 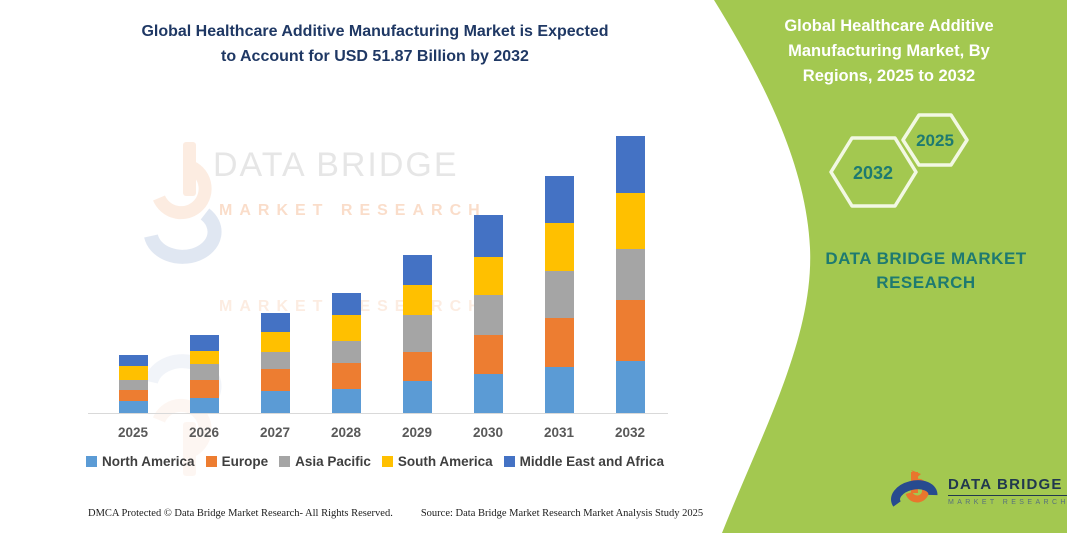 I want to click on x-axis-label-2028: 2028, so click(x=346, y=432).